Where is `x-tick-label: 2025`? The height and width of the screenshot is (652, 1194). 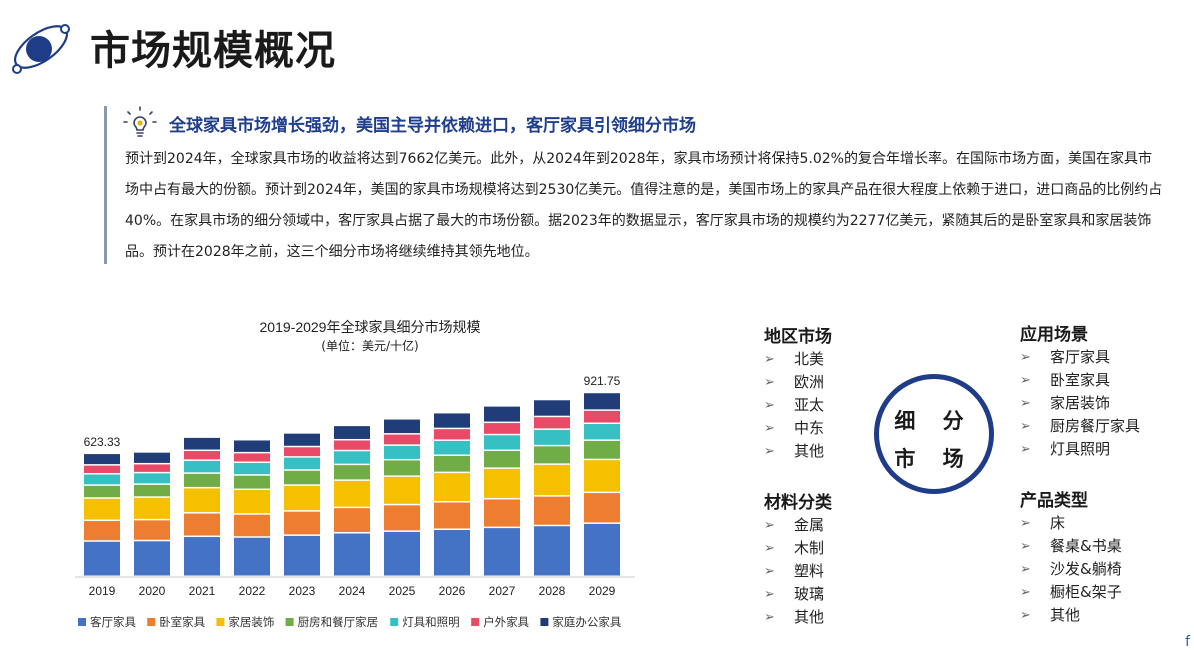
x-tick-label: 2025 is located at coordinates (402, 591).